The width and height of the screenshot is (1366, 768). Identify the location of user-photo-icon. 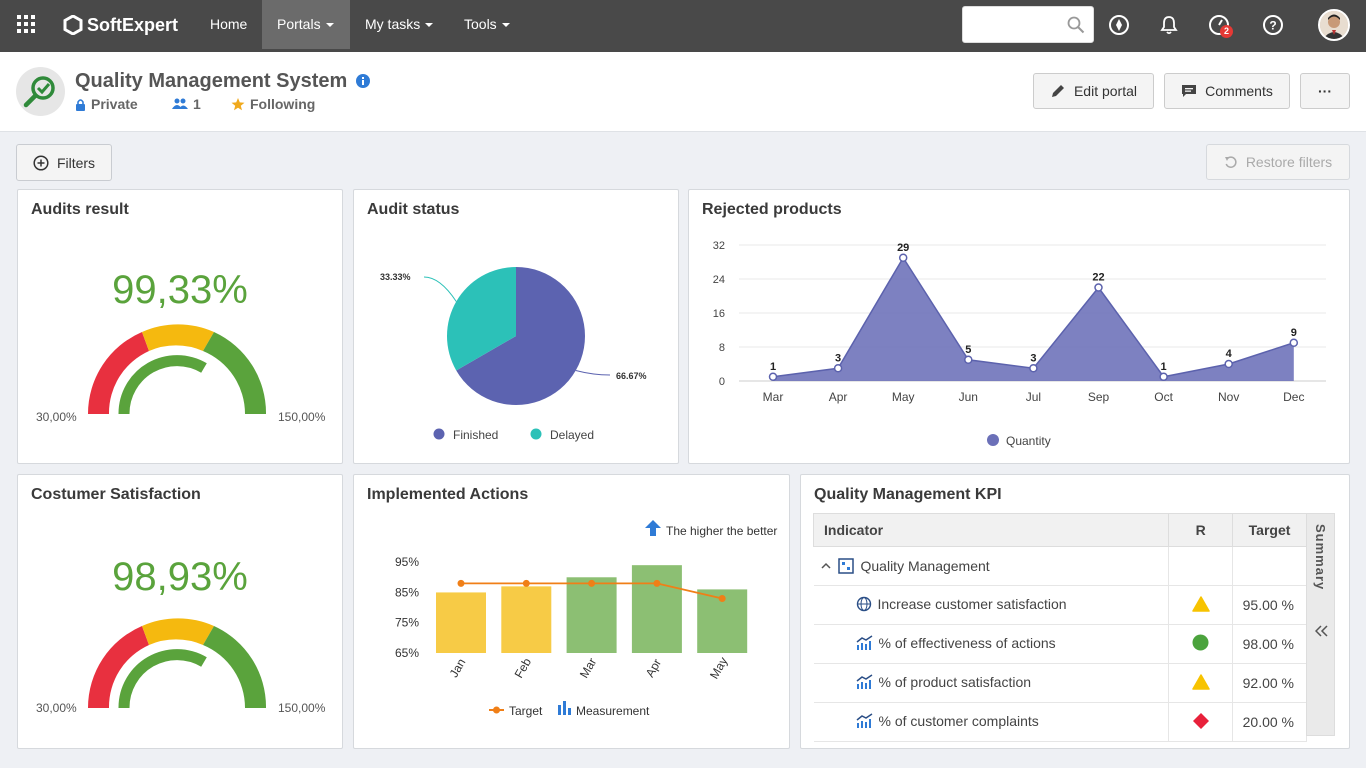
(1334, 25).